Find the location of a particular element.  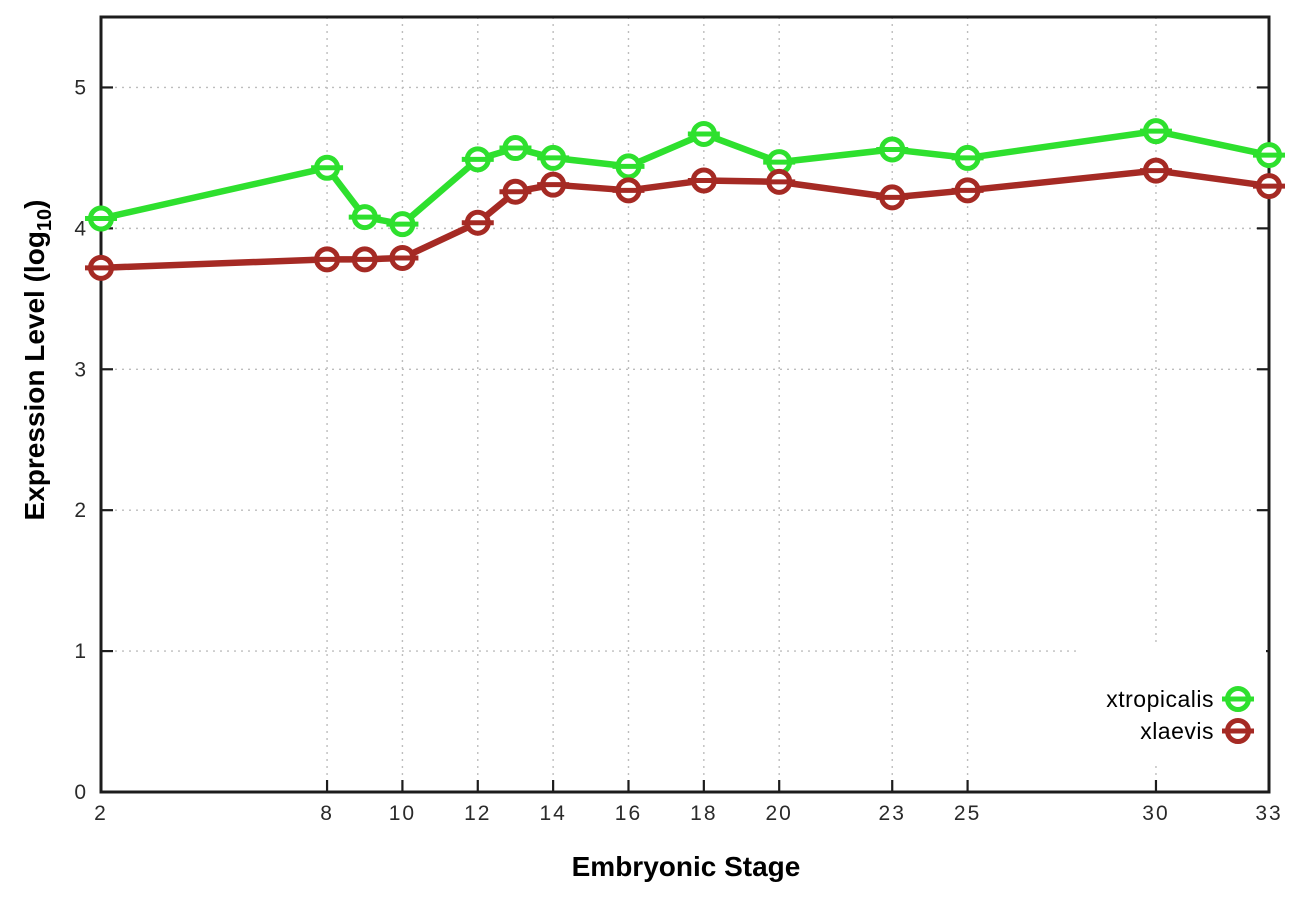

series-xlaevis is located at coordinates (685, 219).